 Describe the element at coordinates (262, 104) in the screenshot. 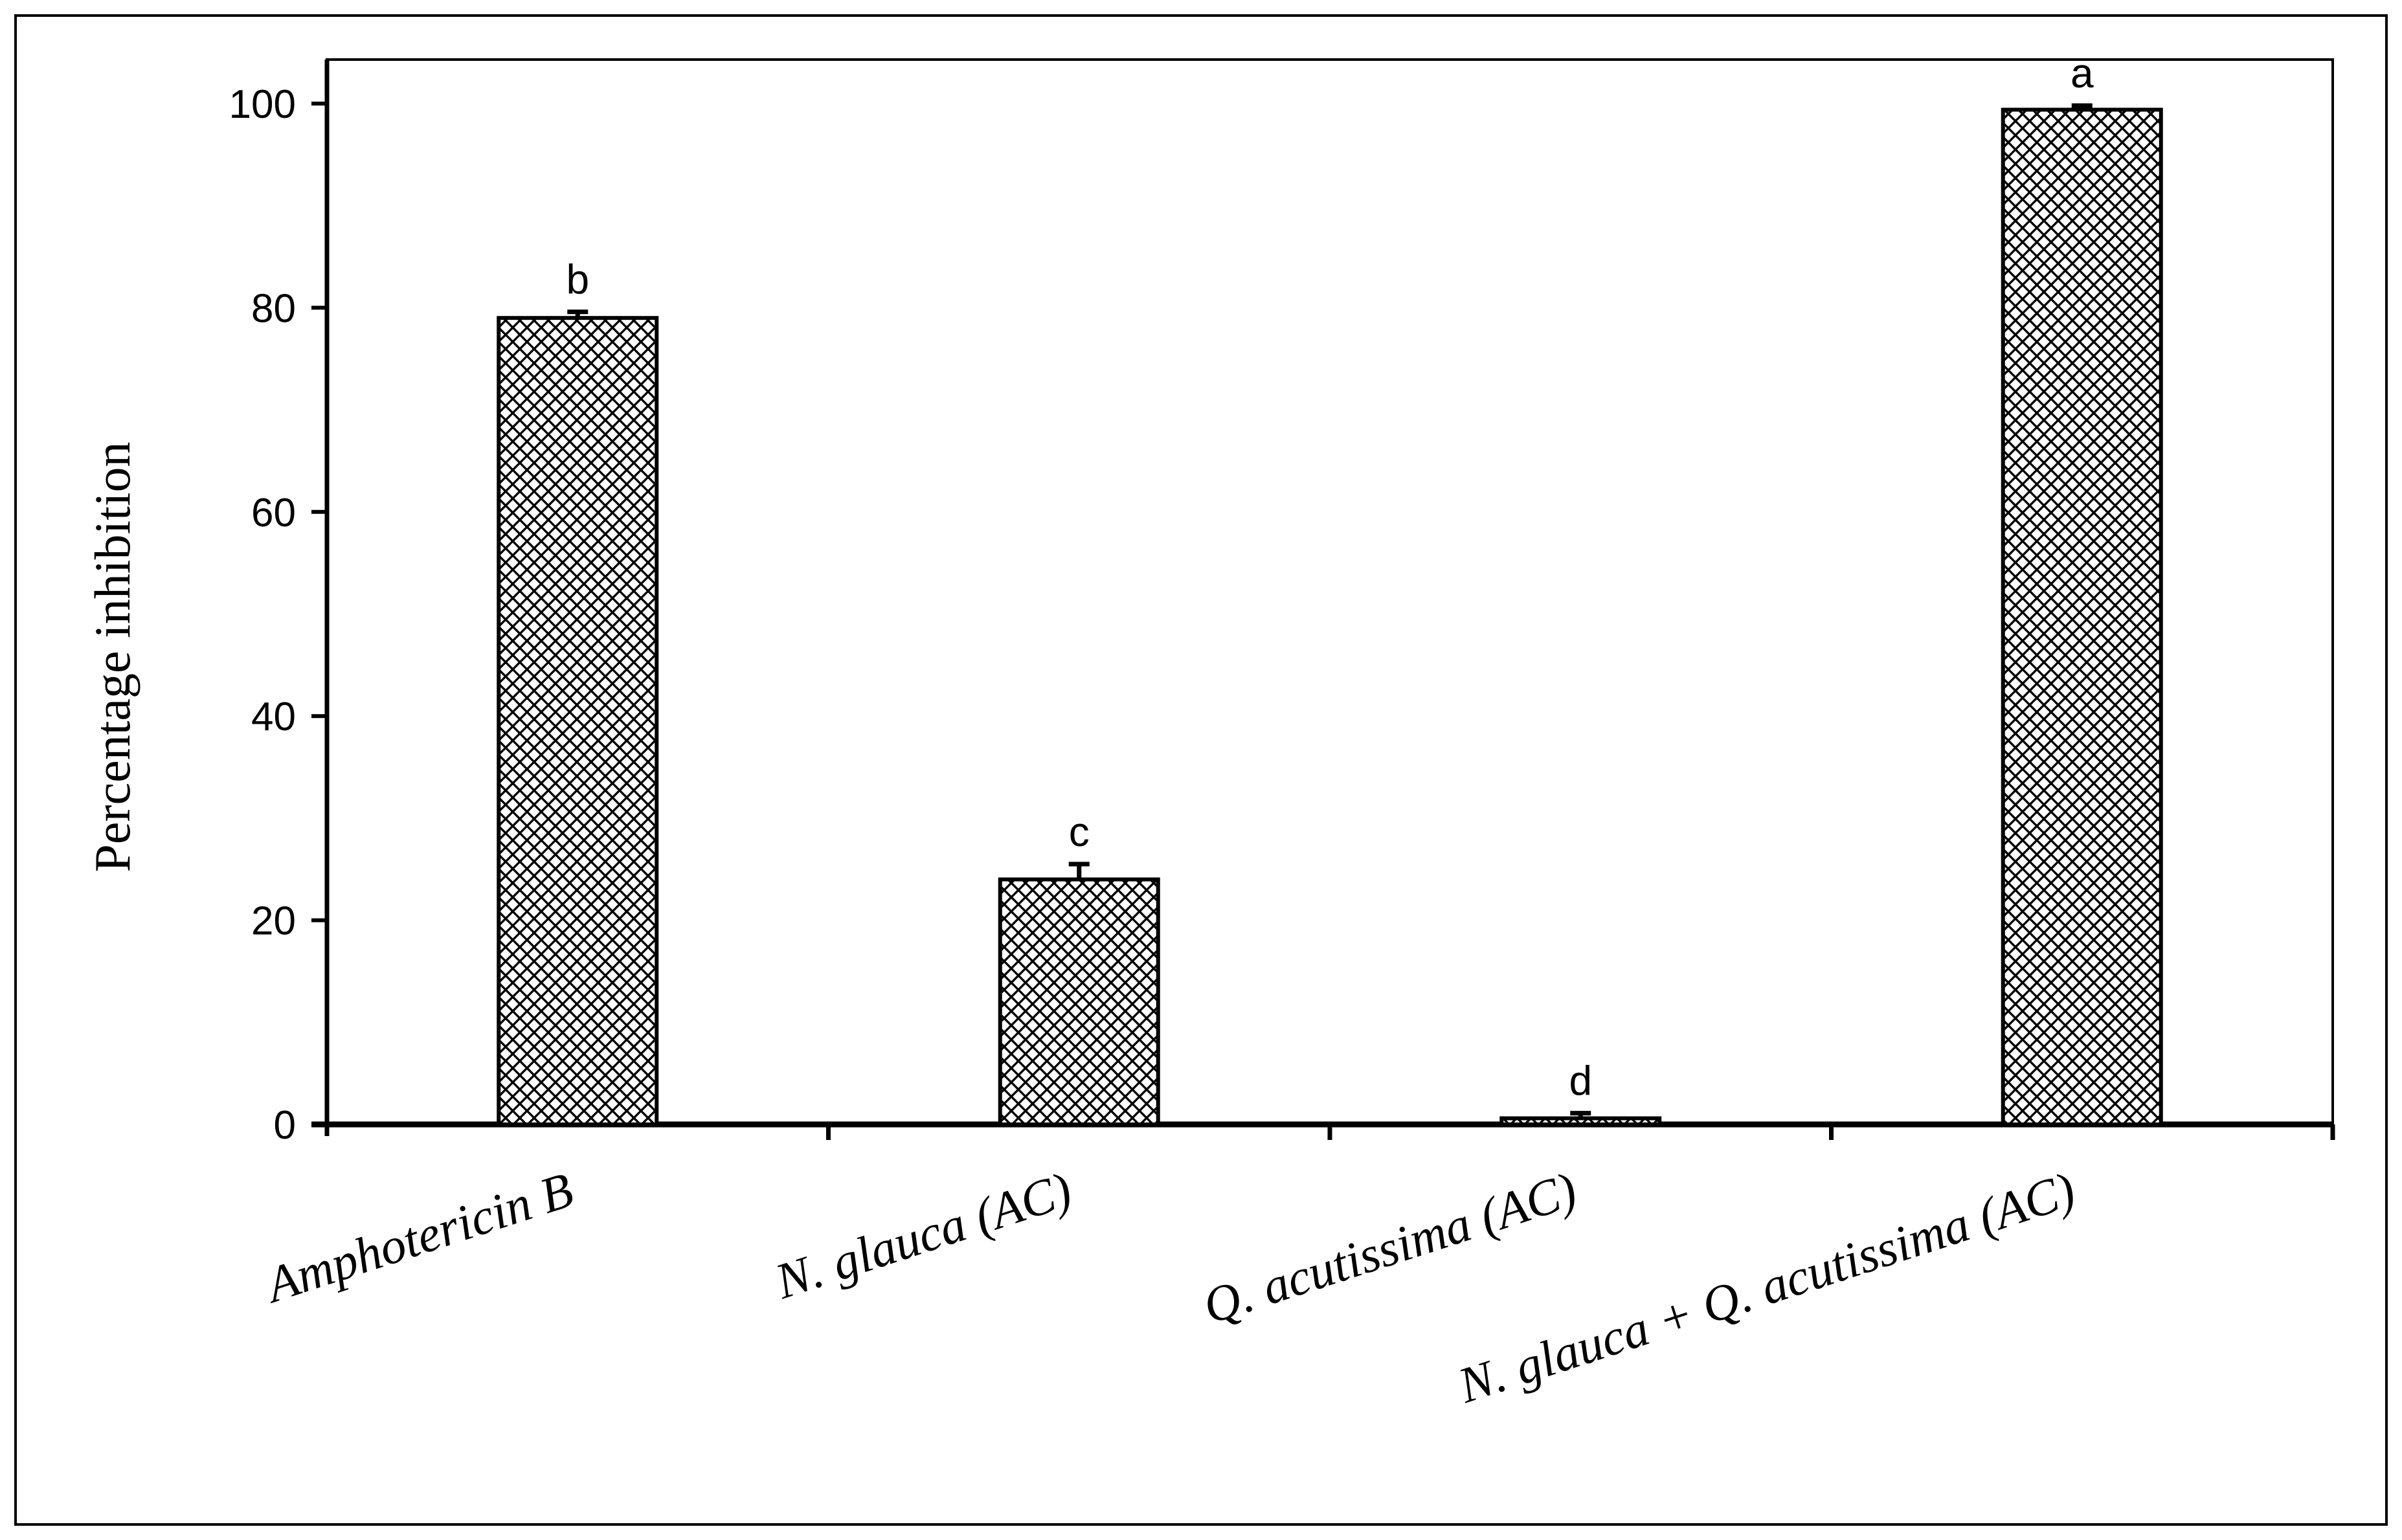

I see `y-tick-label: 100` at that location.